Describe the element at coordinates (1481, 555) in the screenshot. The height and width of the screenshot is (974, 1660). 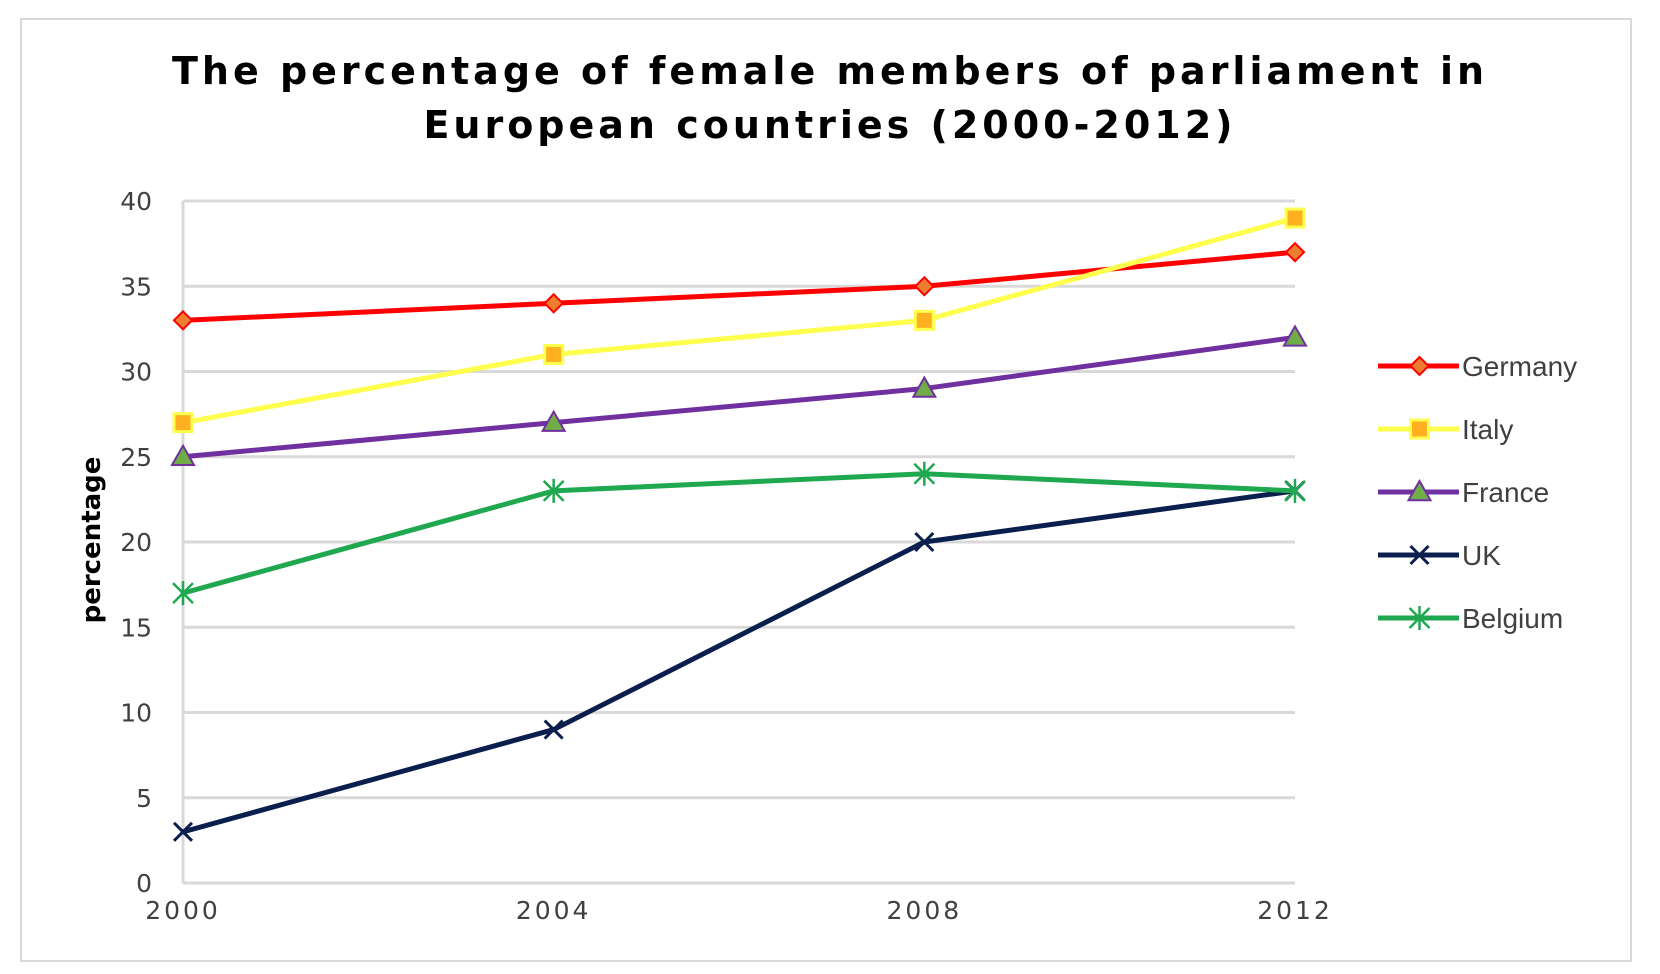
I see `legend-label: UK` at that location.